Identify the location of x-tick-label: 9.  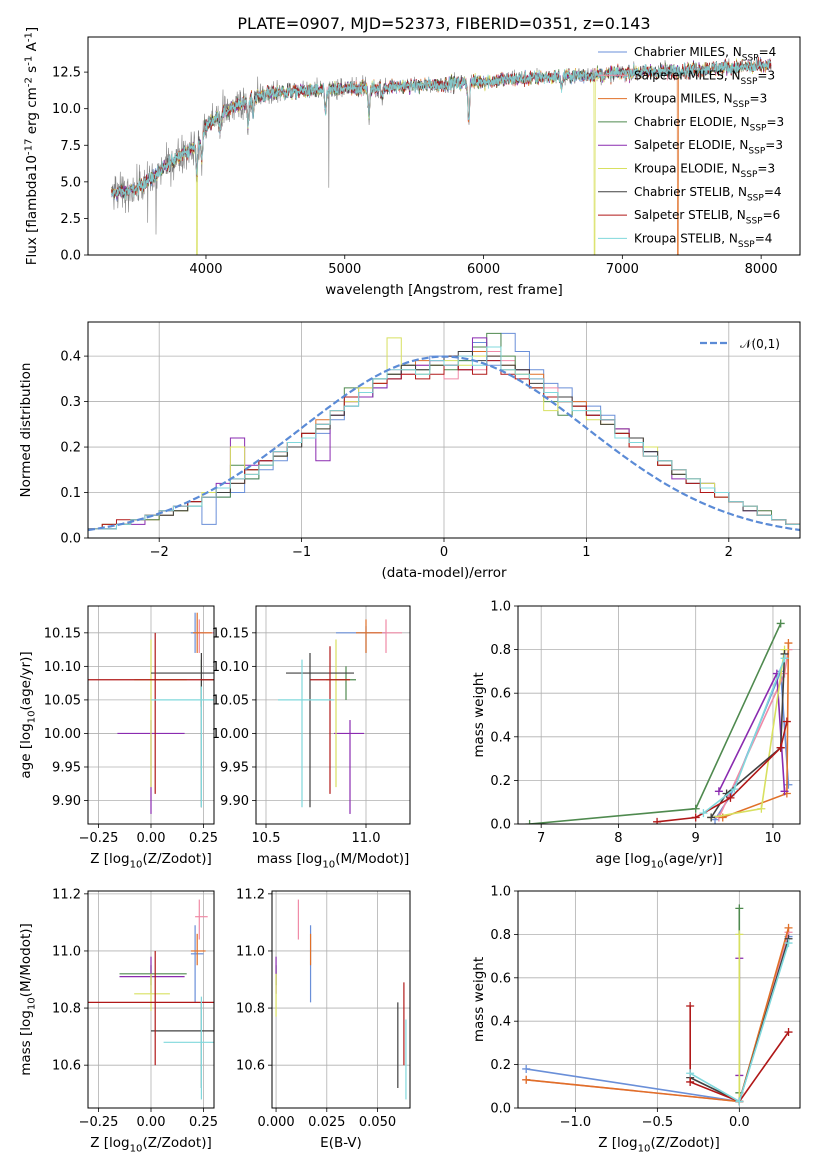
(696, 838).